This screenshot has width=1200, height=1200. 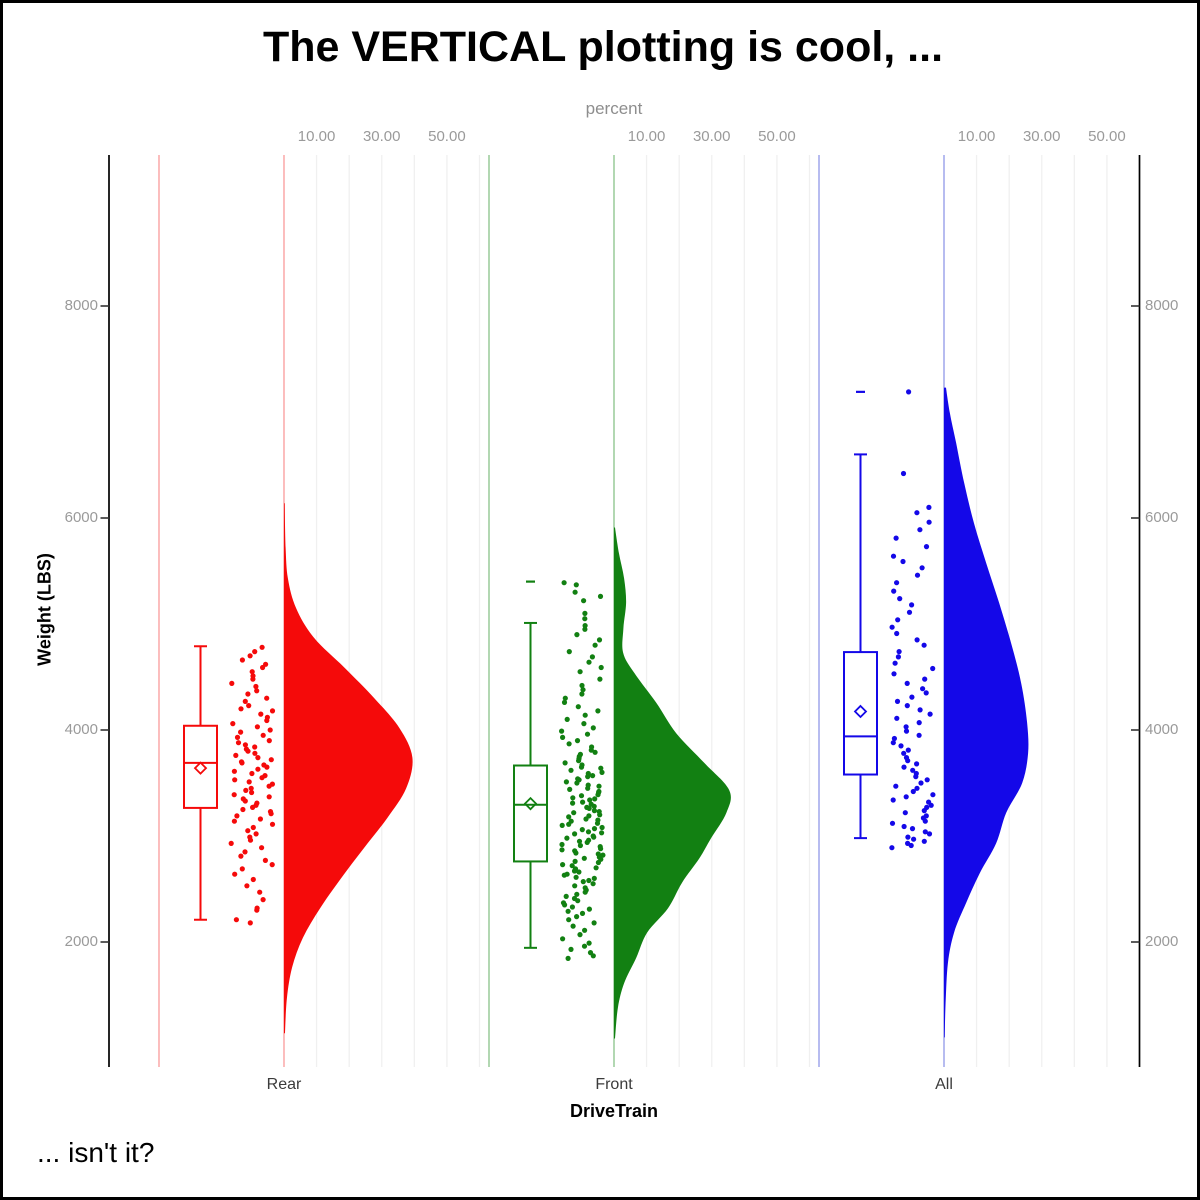 What do you see at coordinates (44, 609) in the screenshot?
I see `y-axis-label: Weight (LBS)` at bounding box center [44, 609].